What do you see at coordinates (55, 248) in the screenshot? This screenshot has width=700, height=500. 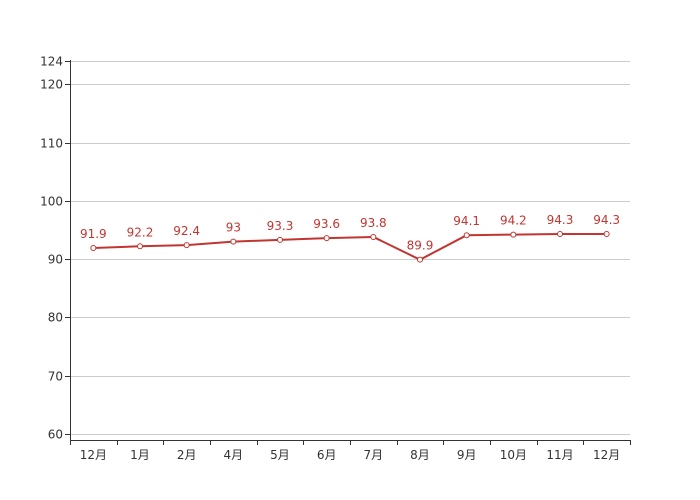 I see `y-axis-ticks: 60 70 80 90 100 110 120 124` at bounding box center [55, 248].